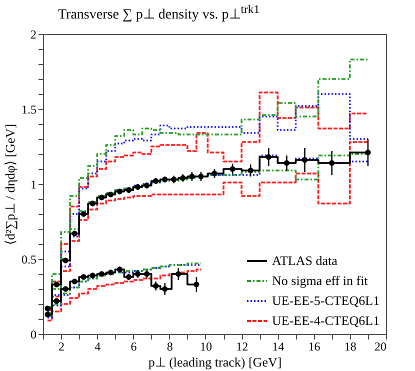  What do you see at coordinates (33, 335) in the screenshot?
I see `y-tick-label: 0` at bounding box center [33, 335].